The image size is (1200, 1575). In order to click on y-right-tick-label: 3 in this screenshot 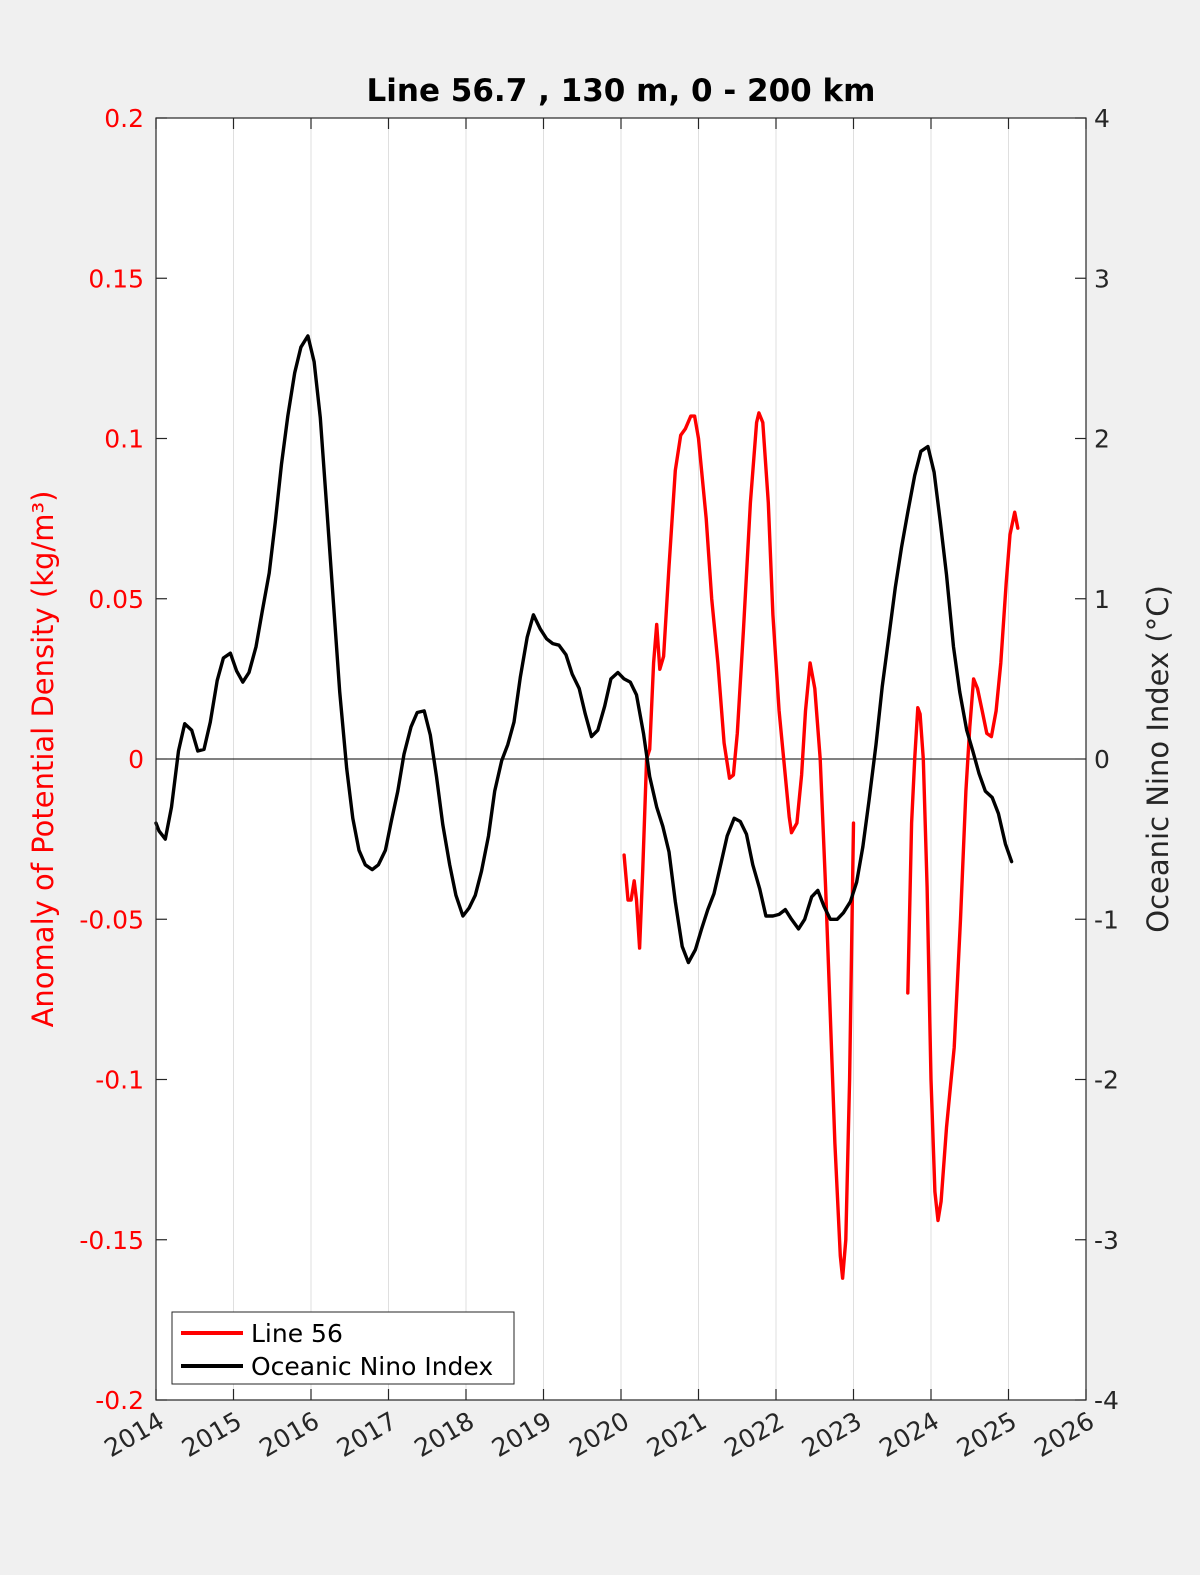, I will do `click(1102, 278)`.